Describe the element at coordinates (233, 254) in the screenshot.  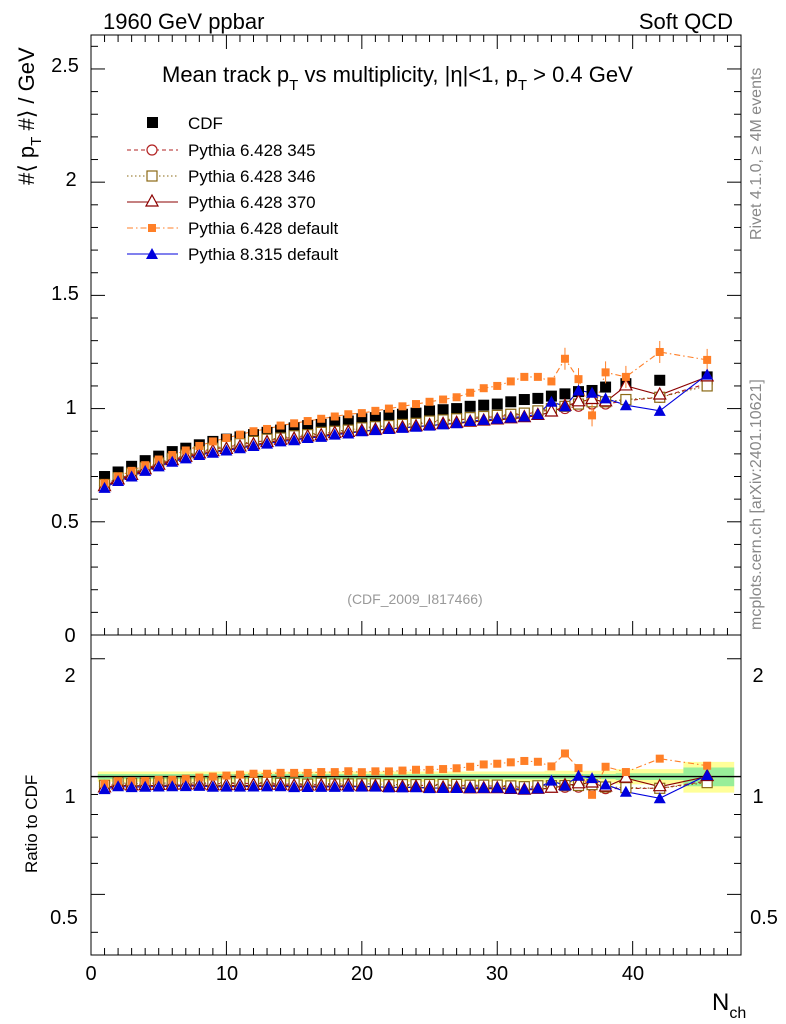
I see `legend-entry-pythia8-default: Pythia 8.315 default` at that location.